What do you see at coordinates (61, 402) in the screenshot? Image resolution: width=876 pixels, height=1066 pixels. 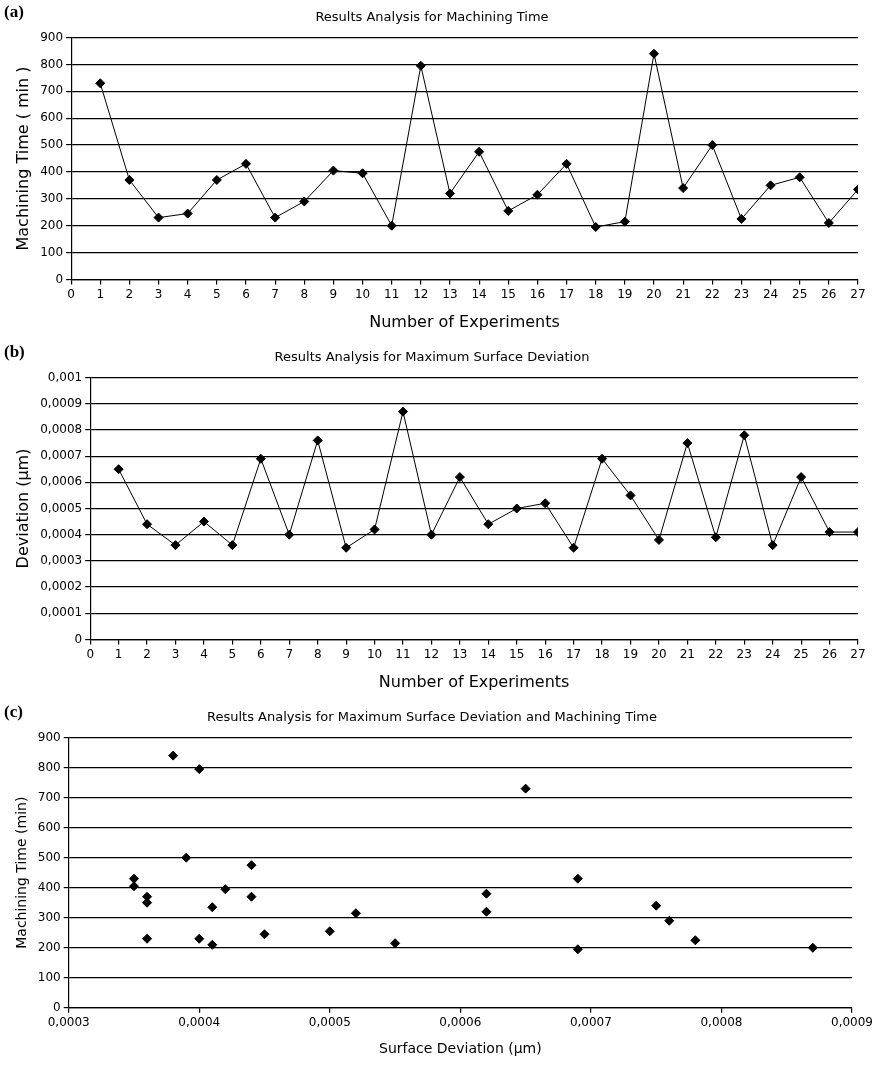 I see `y-tick-label: 0,0009` at bounding box center [61, 402].